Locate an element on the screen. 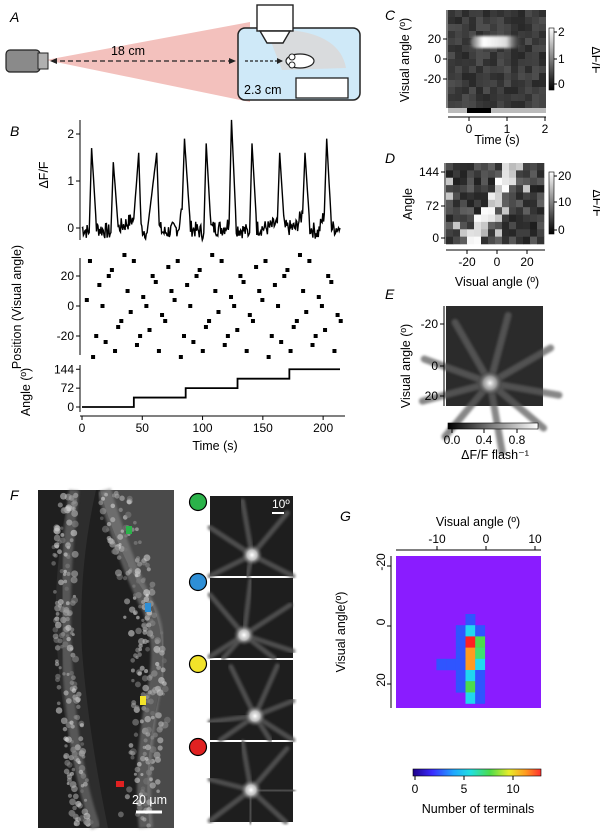  g-y-tick-label: -20 is located at coordinates (381, 562).